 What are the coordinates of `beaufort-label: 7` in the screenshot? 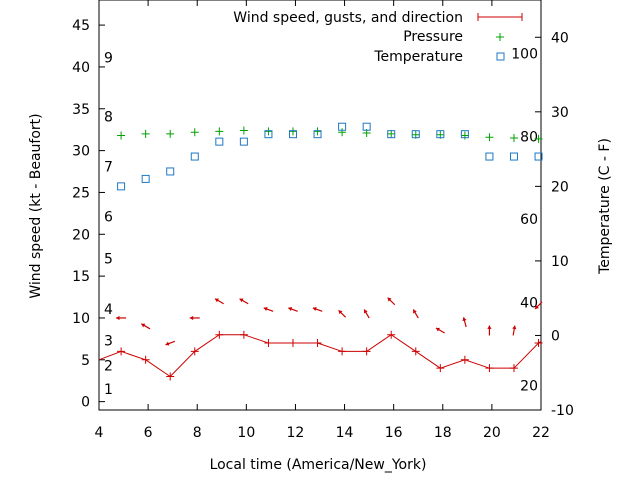 It's located at (108, 168).